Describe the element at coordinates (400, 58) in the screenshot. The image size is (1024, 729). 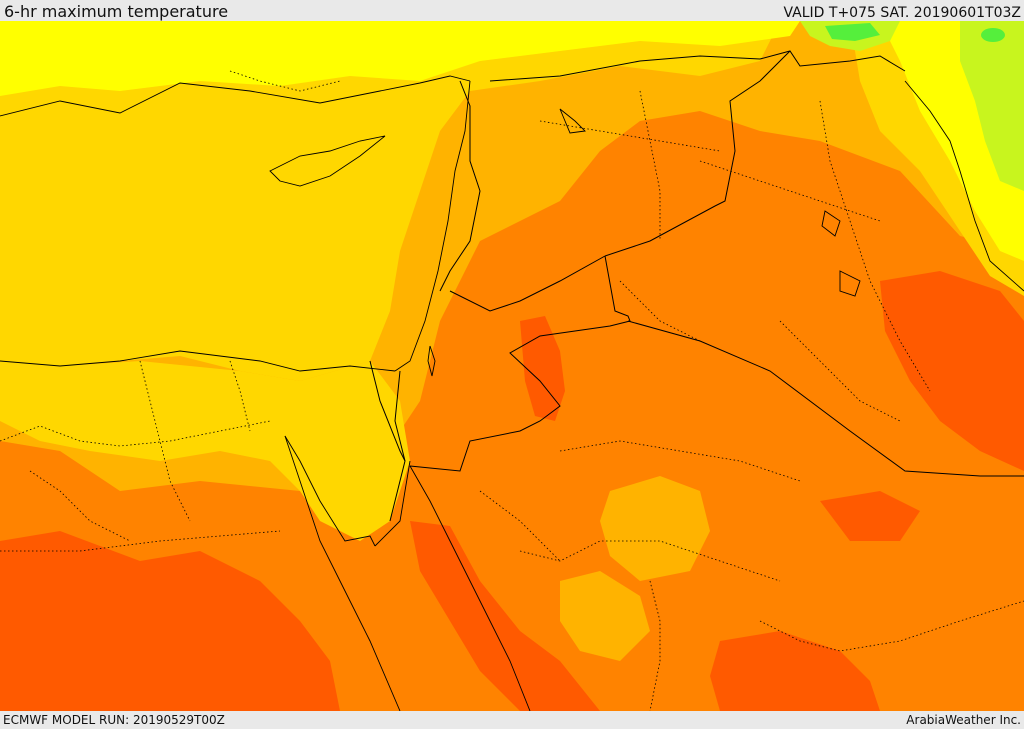
I see `field-light-yellow-north` at that location.